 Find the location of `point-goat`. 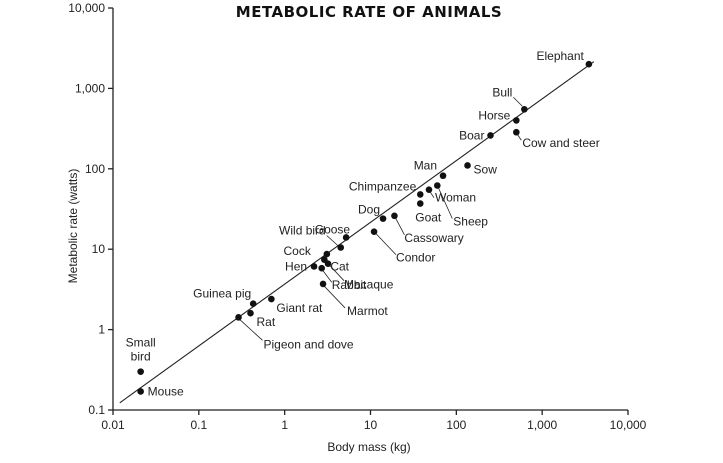

point-goat is located at coordinates (420, 203).